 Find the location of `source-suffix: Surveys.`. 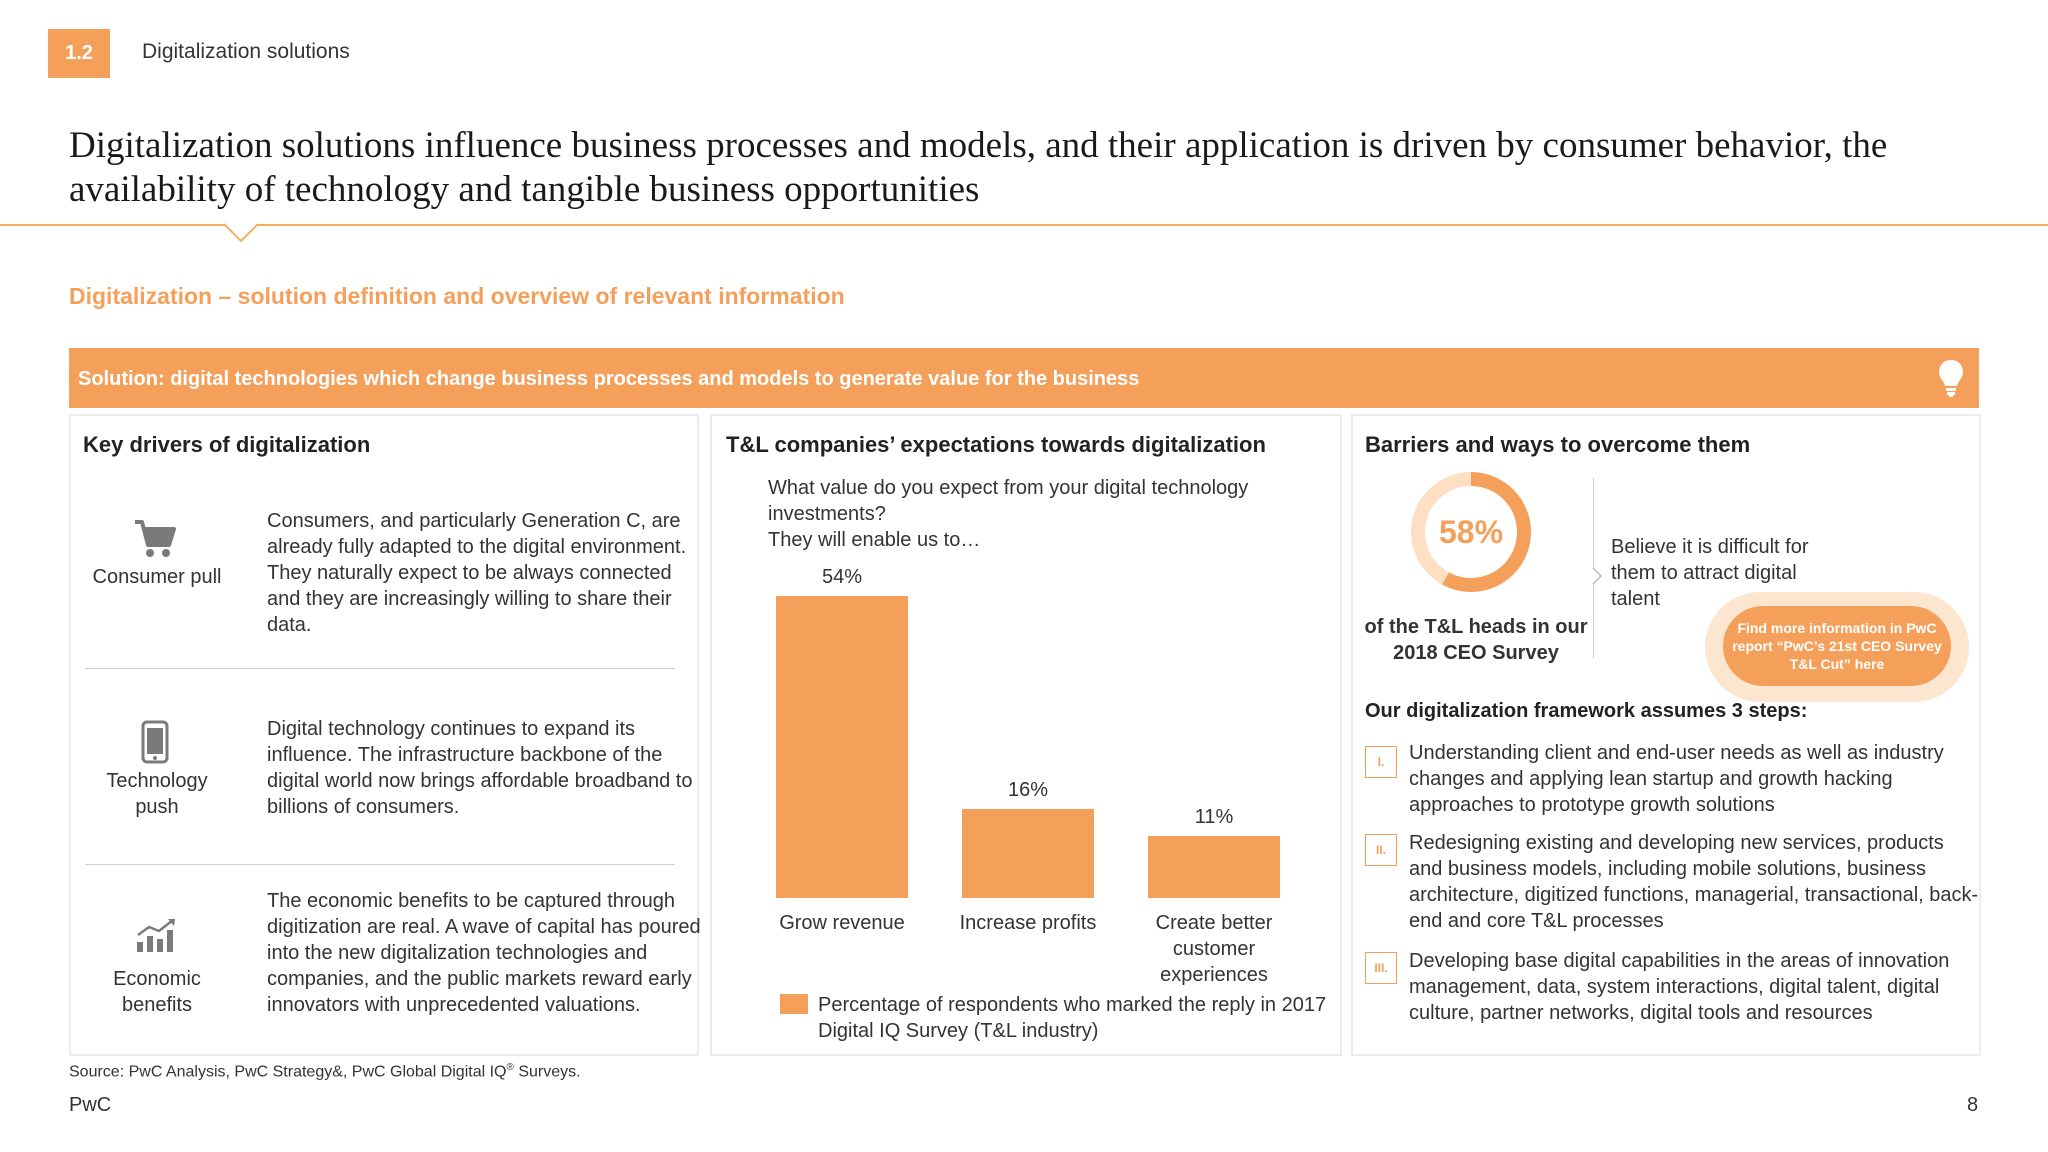

source-suffix: Surveys. is located at coordinates (547, 1072).